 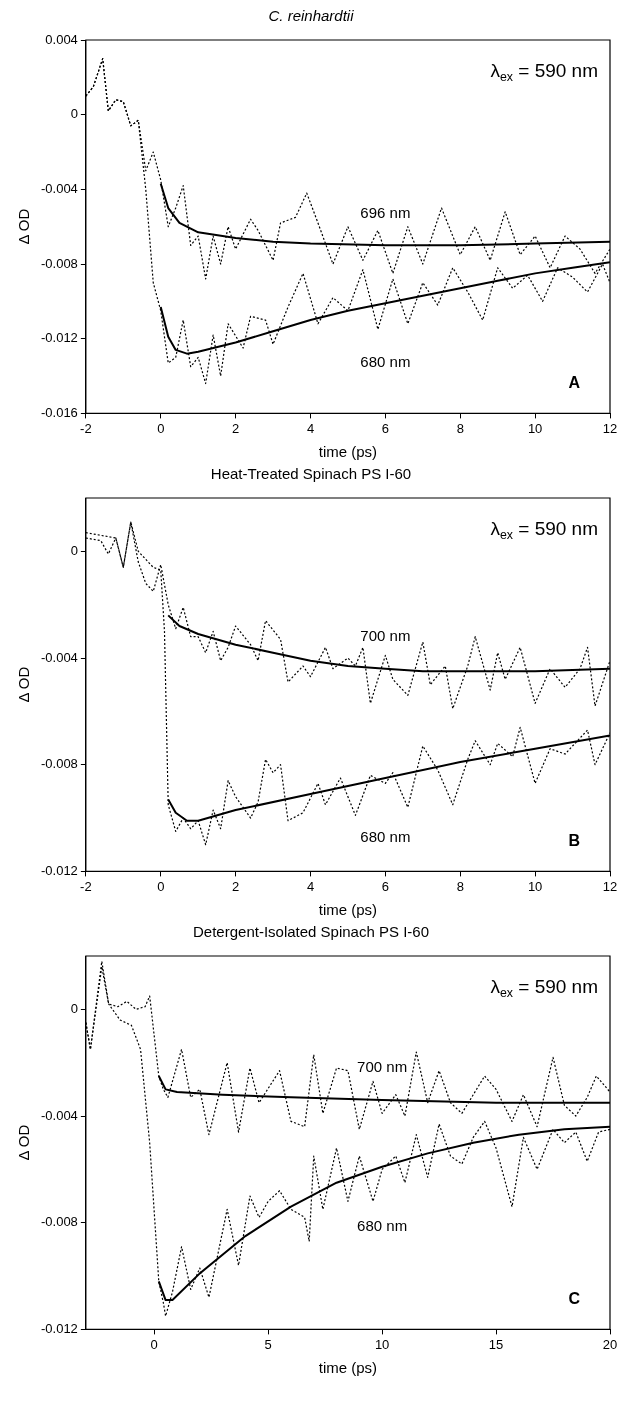 What do you see at coordinates (574, 382) in the screenshot?
I see `annotation: A` at bounding box center [574, 382].